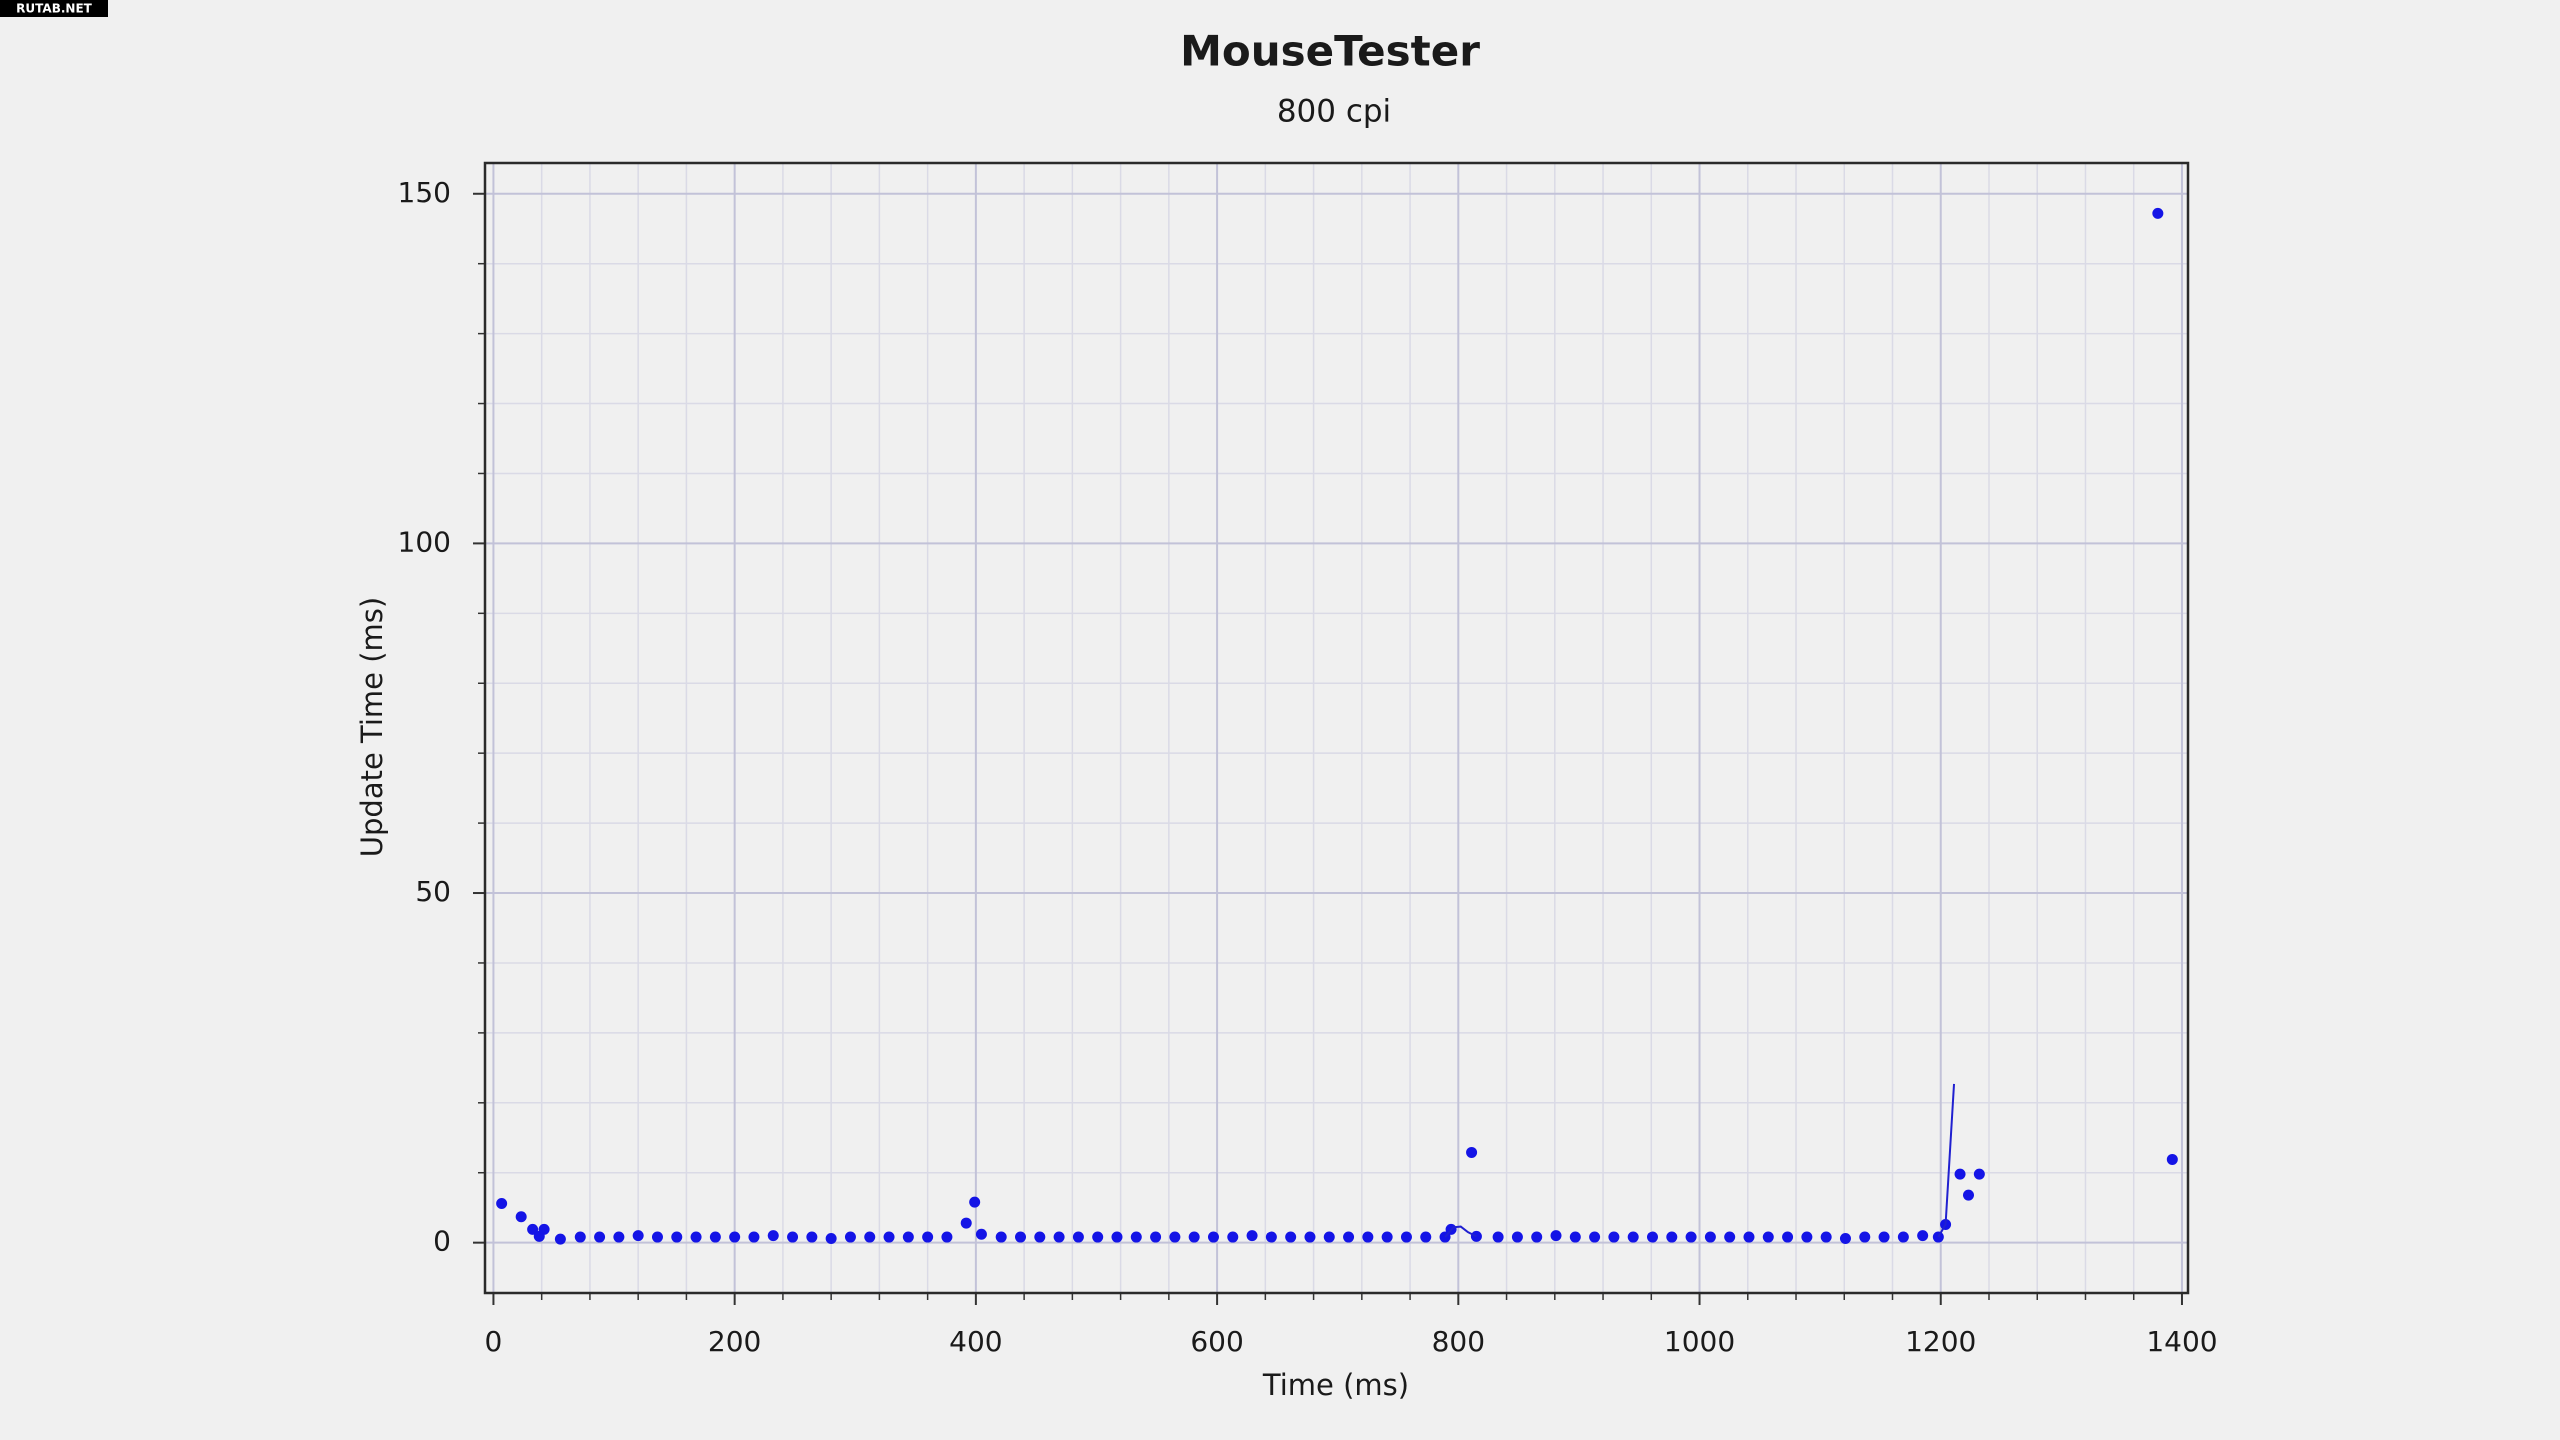 The image size is (2560, 1440). I want to click on watermark-box, so click(54, 8).